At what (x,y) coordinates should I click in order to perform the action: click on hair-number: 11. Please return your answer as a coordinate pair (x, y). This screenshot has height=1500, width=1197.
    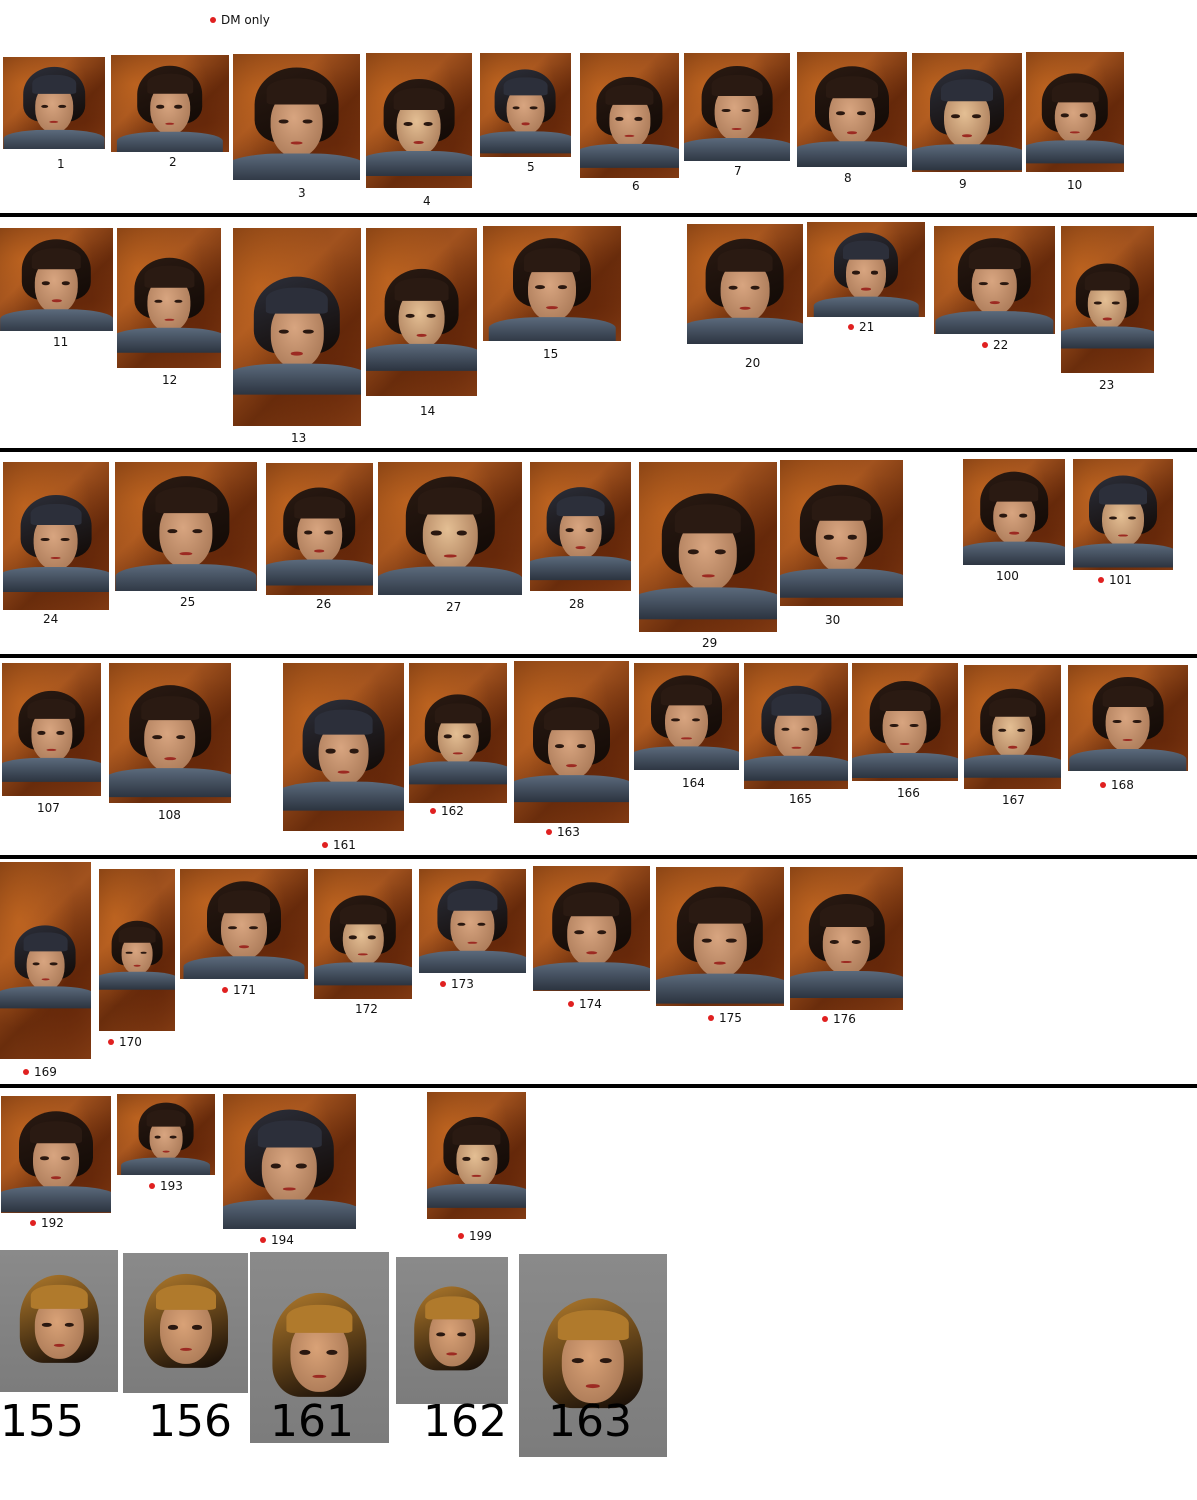
    Looking at the image, I should click on (61, 342).